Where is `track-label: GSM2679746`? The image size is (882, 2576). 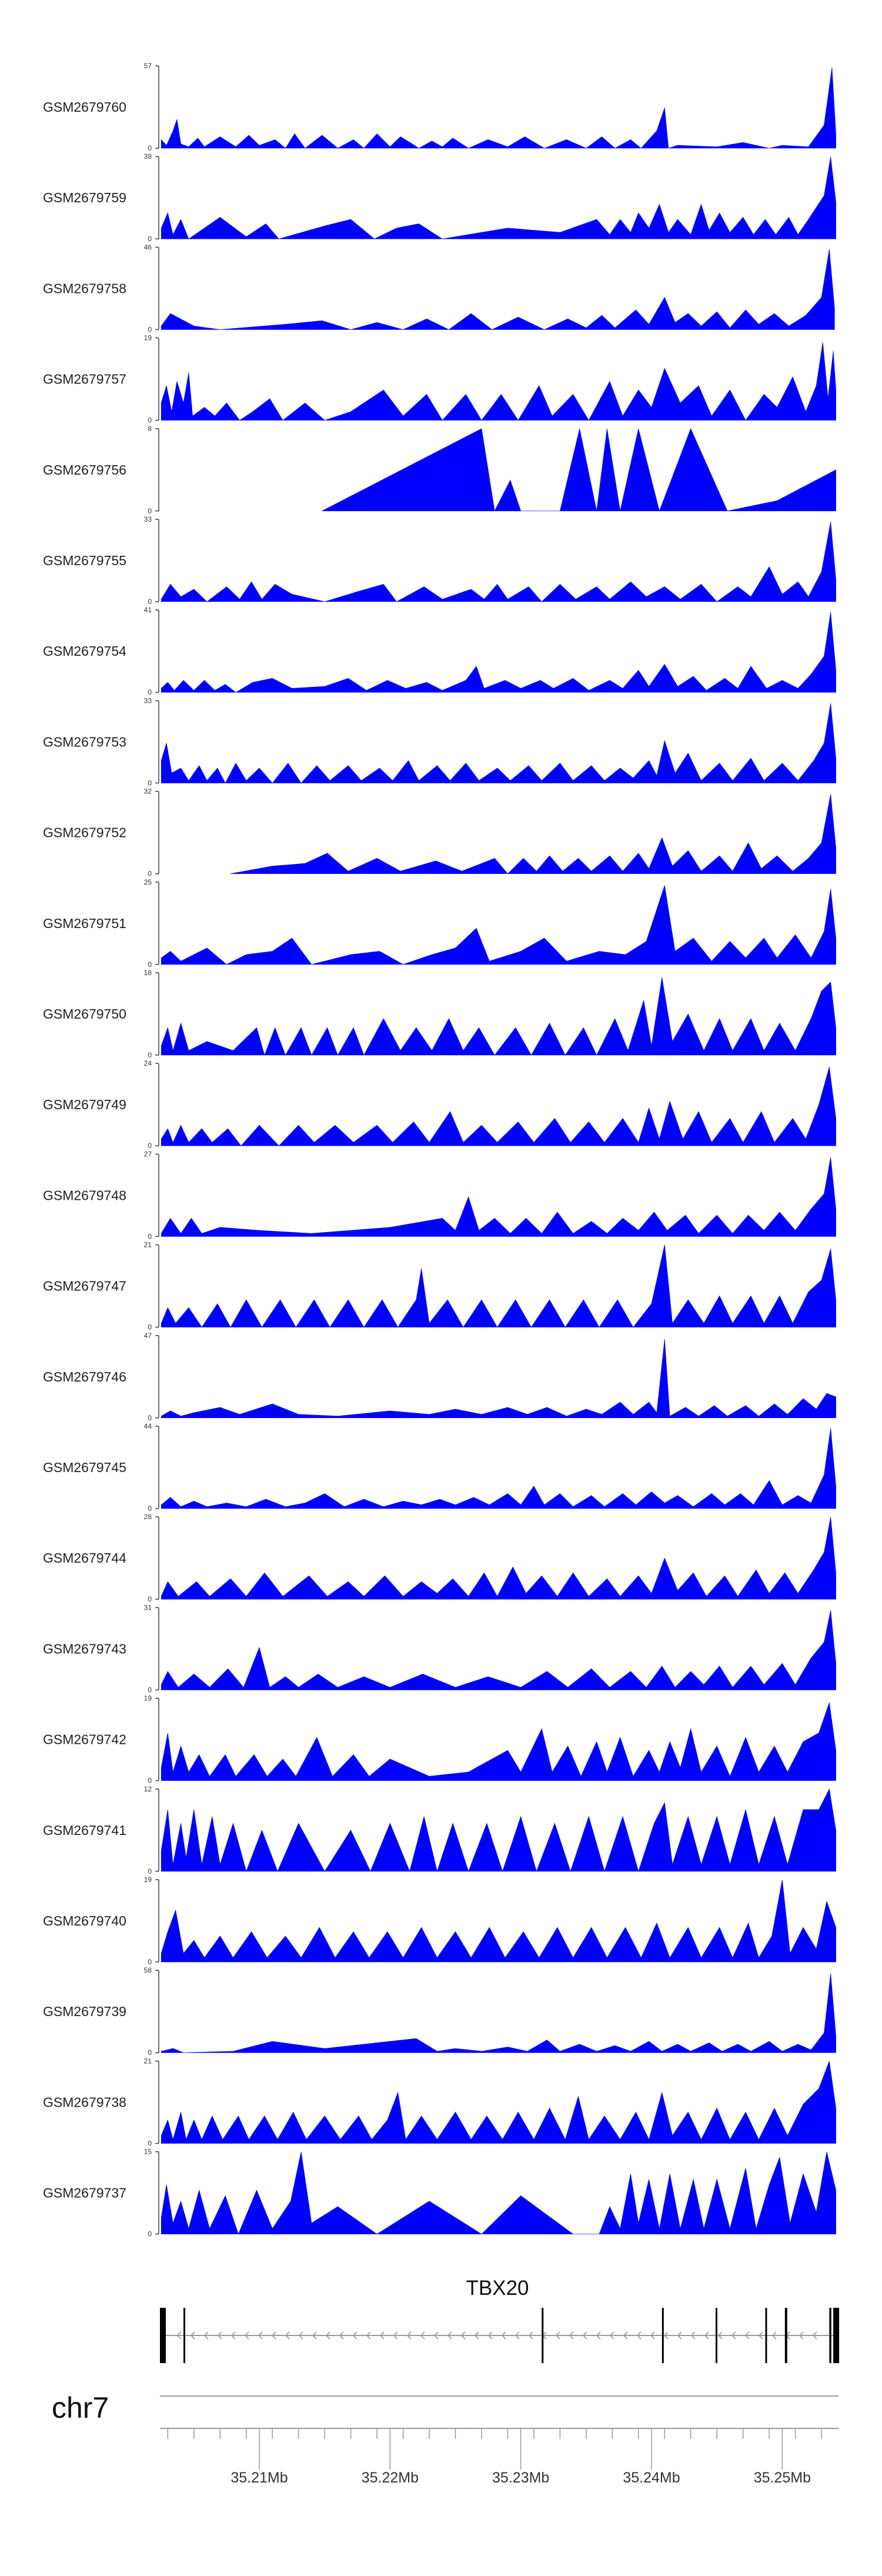 track-label: GSM2679746 is located at coordinates (84, 1376).